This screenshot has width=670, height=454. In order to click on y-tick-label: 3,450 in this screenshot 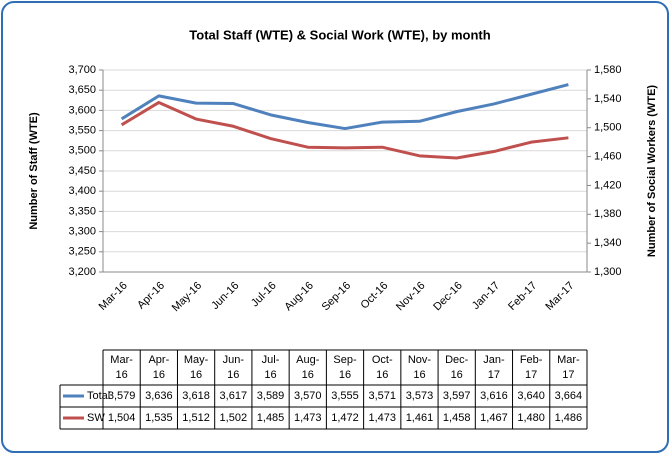, I will do `click(82, 171)`.